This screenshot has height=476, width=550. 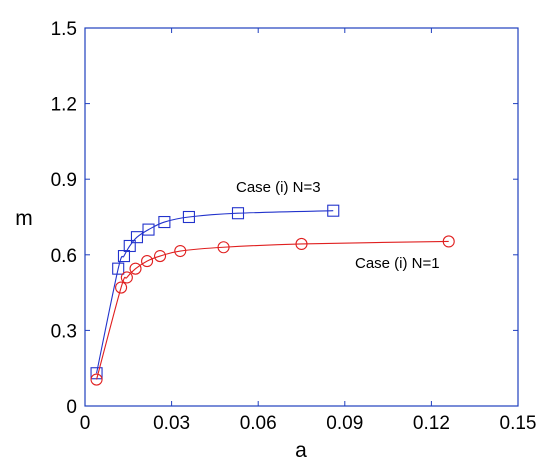 What do you see at coordinates (64, 29) in the screenshot?
I see `y-tick-label: 1.5` at bounding box center [64, 29].